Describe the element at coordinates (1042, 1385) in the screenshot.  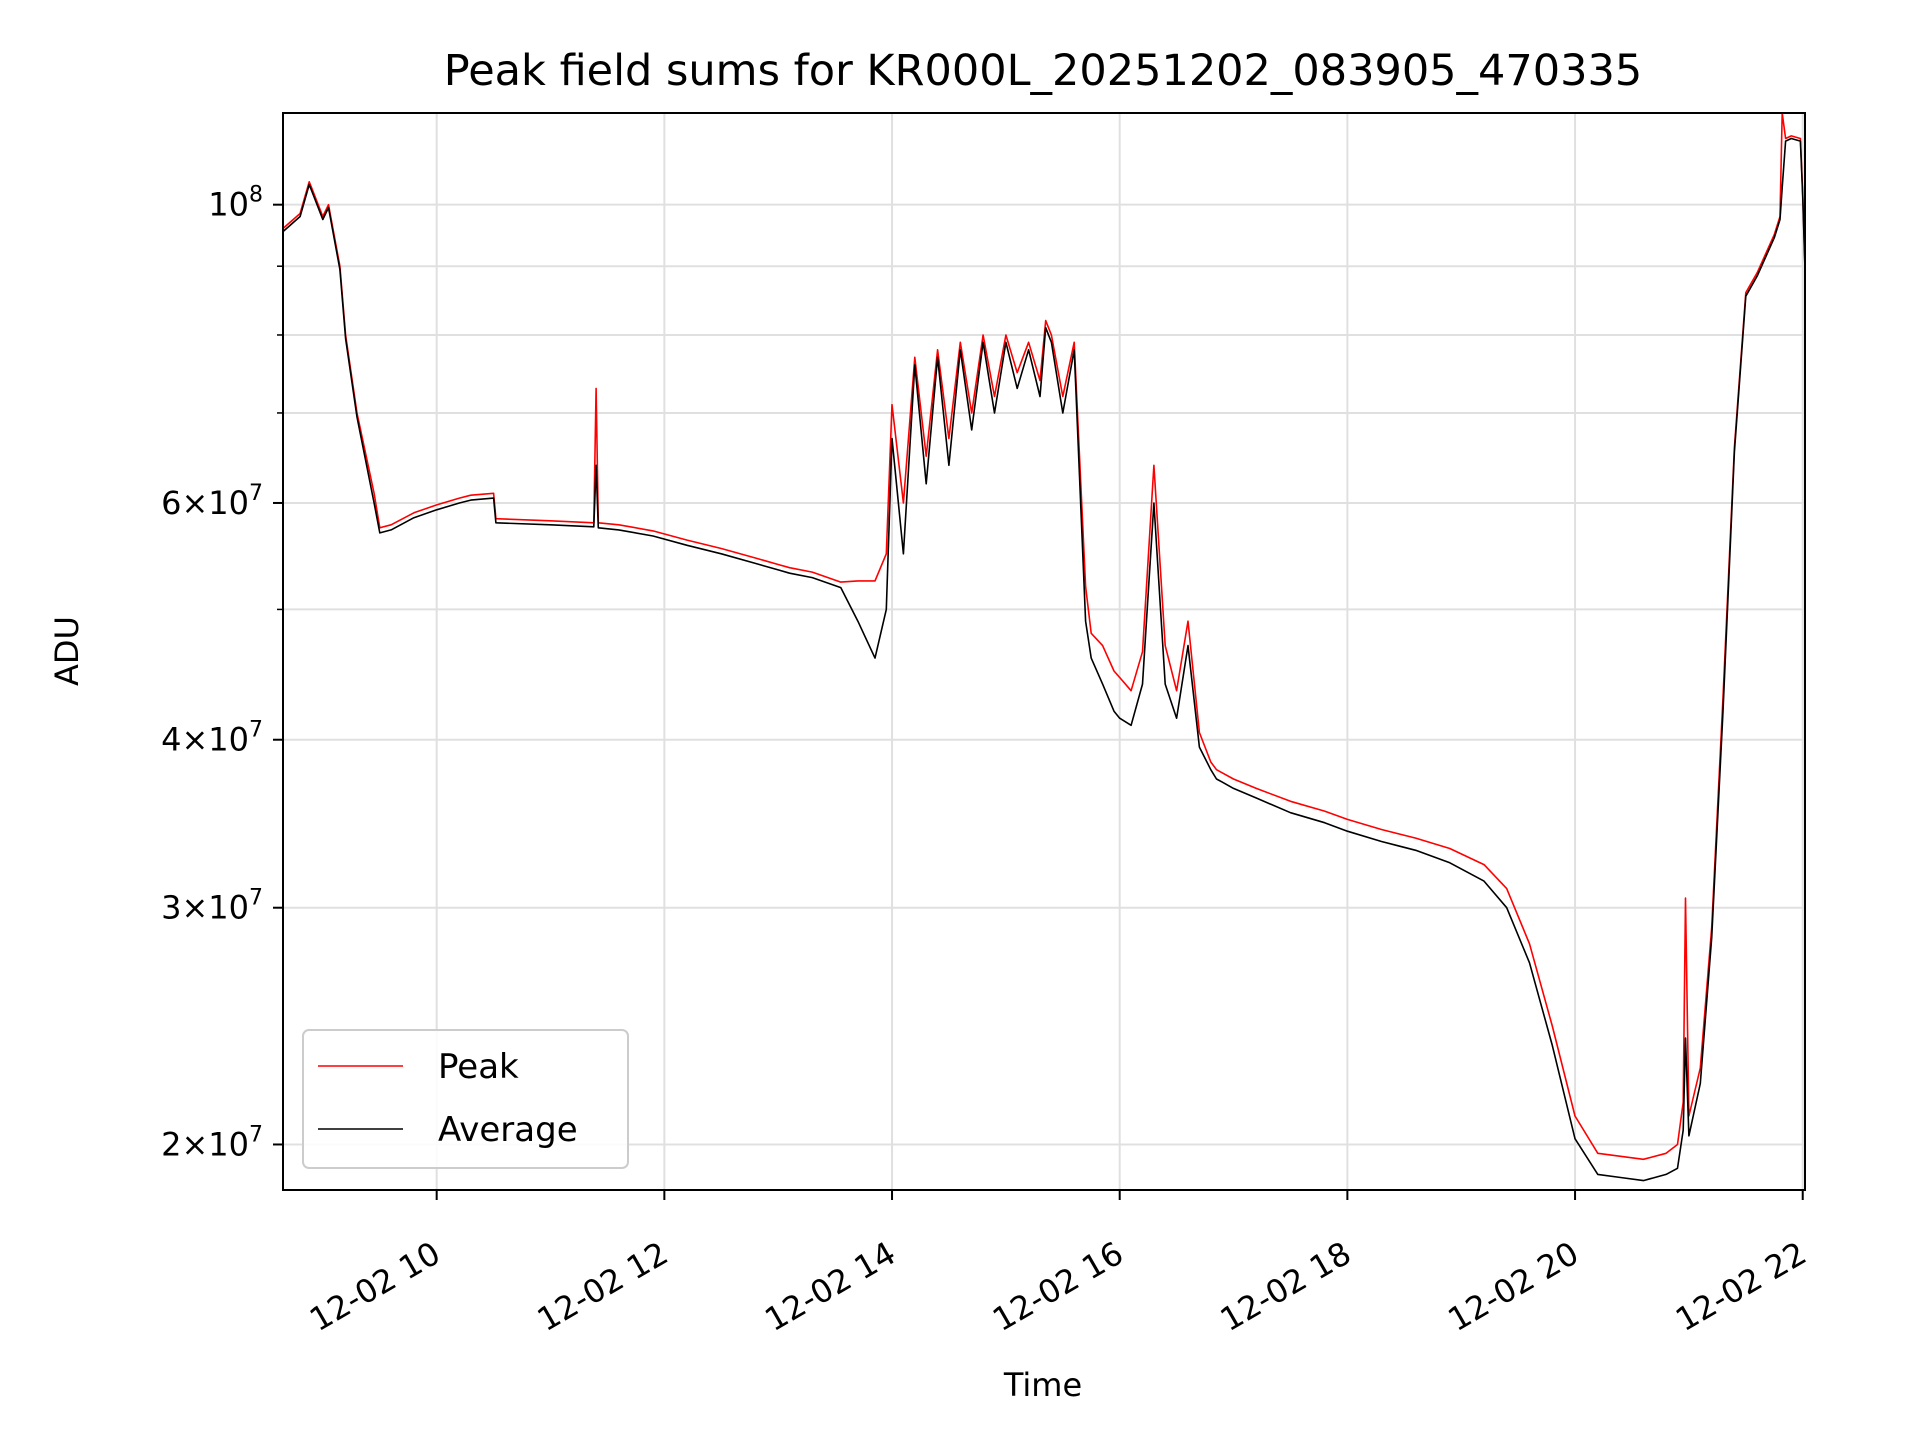
I see `x-axis-label: Time` at that location.